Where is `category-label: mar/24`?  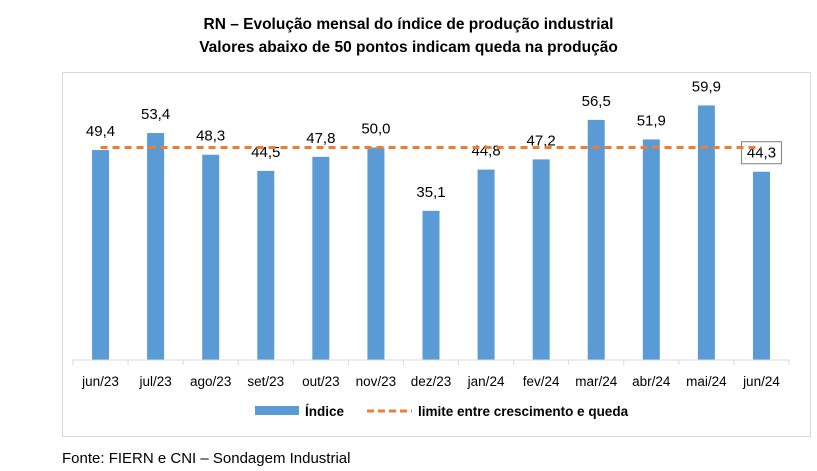 category-label: mar/24 is located at coordinates (596, 381).